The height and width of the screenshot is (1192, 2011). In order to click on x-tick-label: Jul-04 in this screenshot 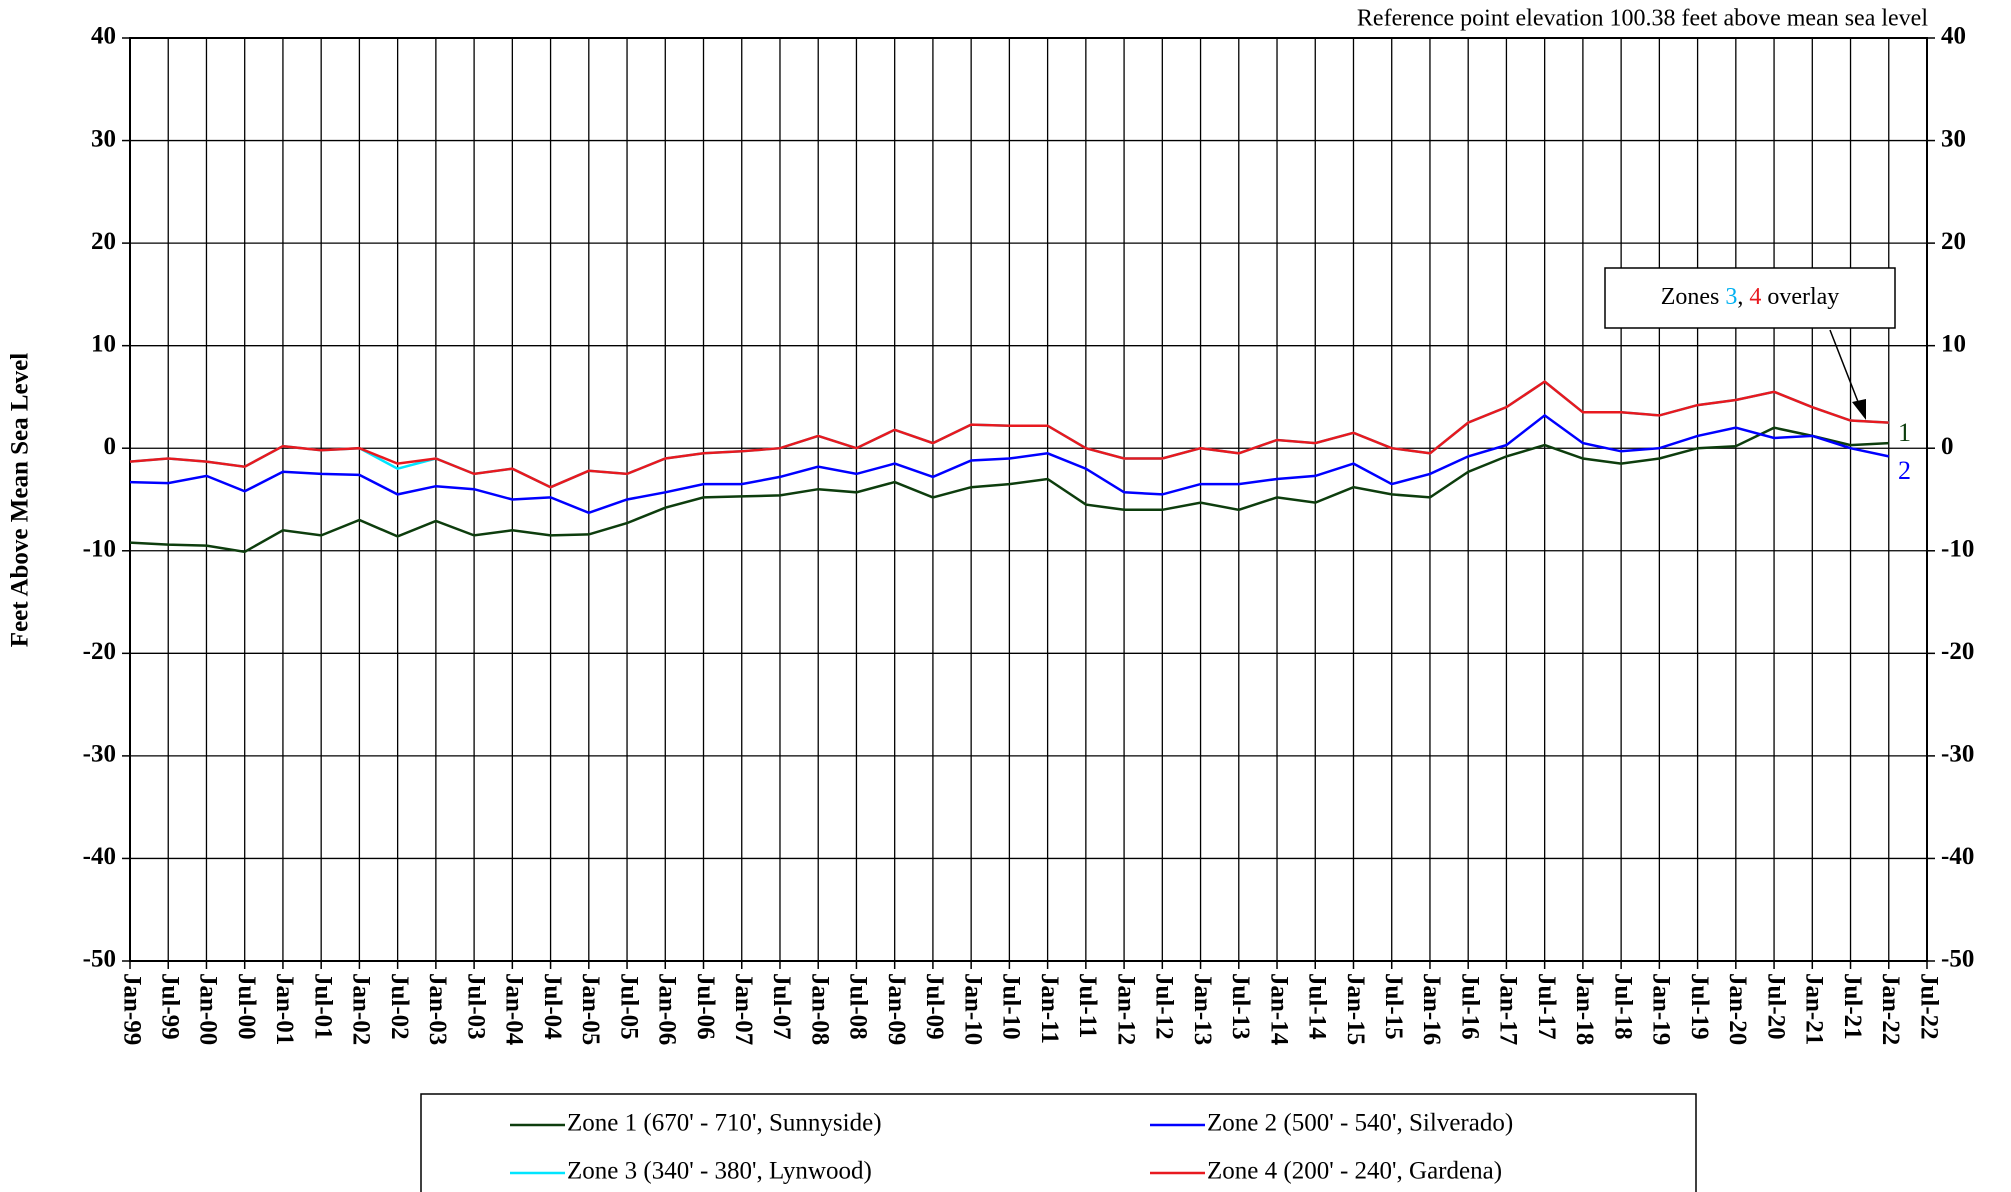, I will do `click(552, 1006)`.